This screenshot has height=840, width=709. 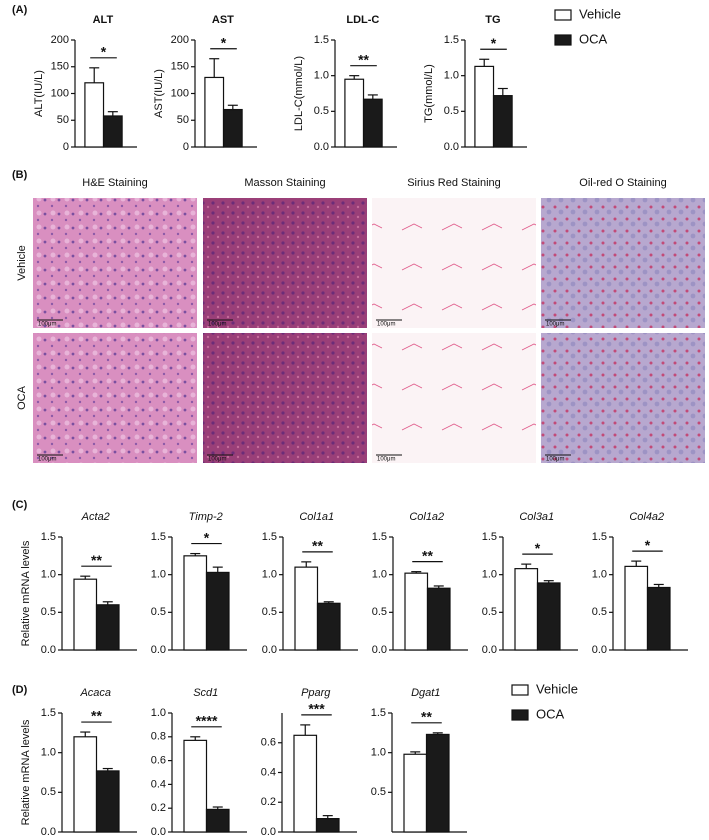 What do you see at coordinates (646, 517) in the screenshot?
I see `chart-title: Col4a2` at bounding box center [646, 517].